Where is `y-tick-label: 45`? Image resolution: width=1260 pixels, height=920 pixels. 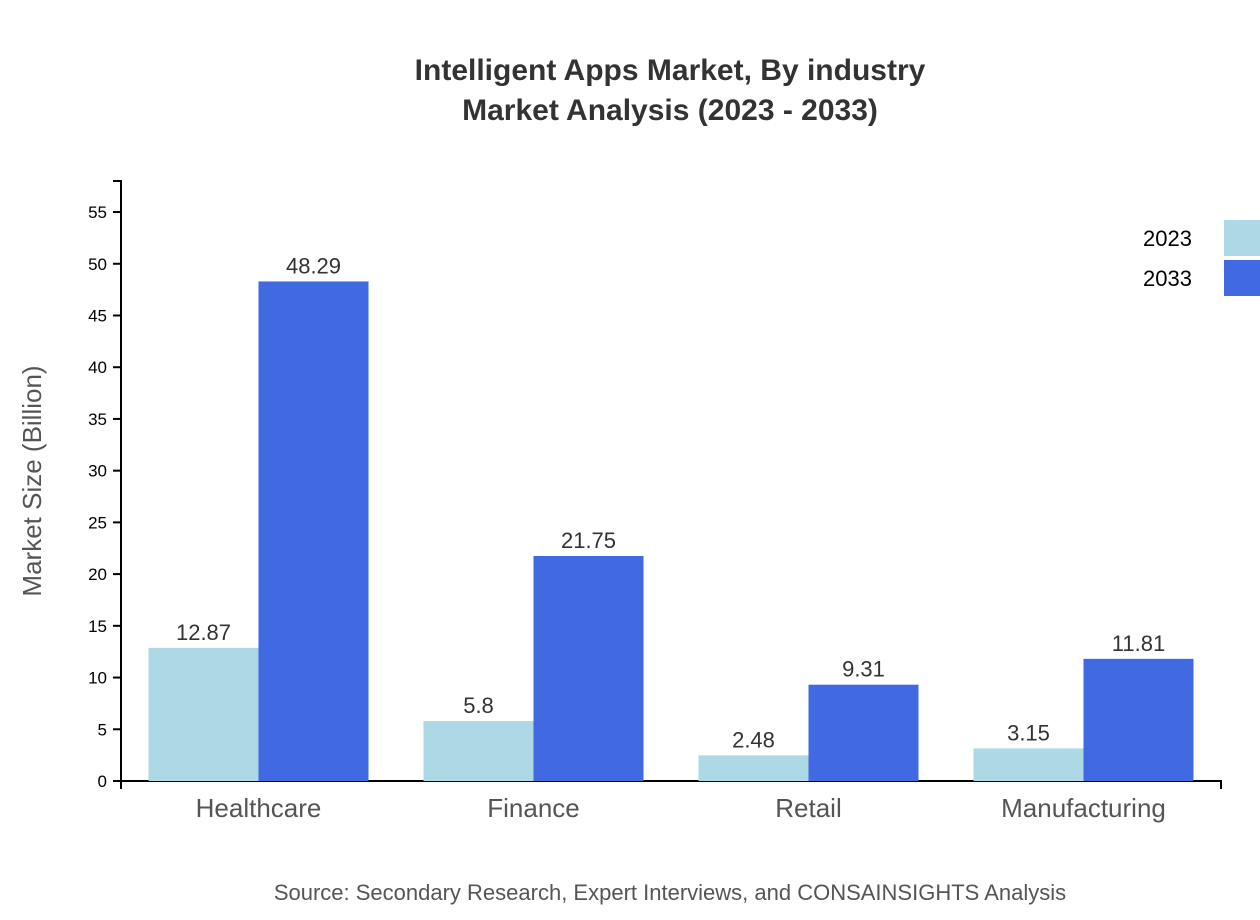
y-tick-label: 45 is located at coordinates (97, 315).